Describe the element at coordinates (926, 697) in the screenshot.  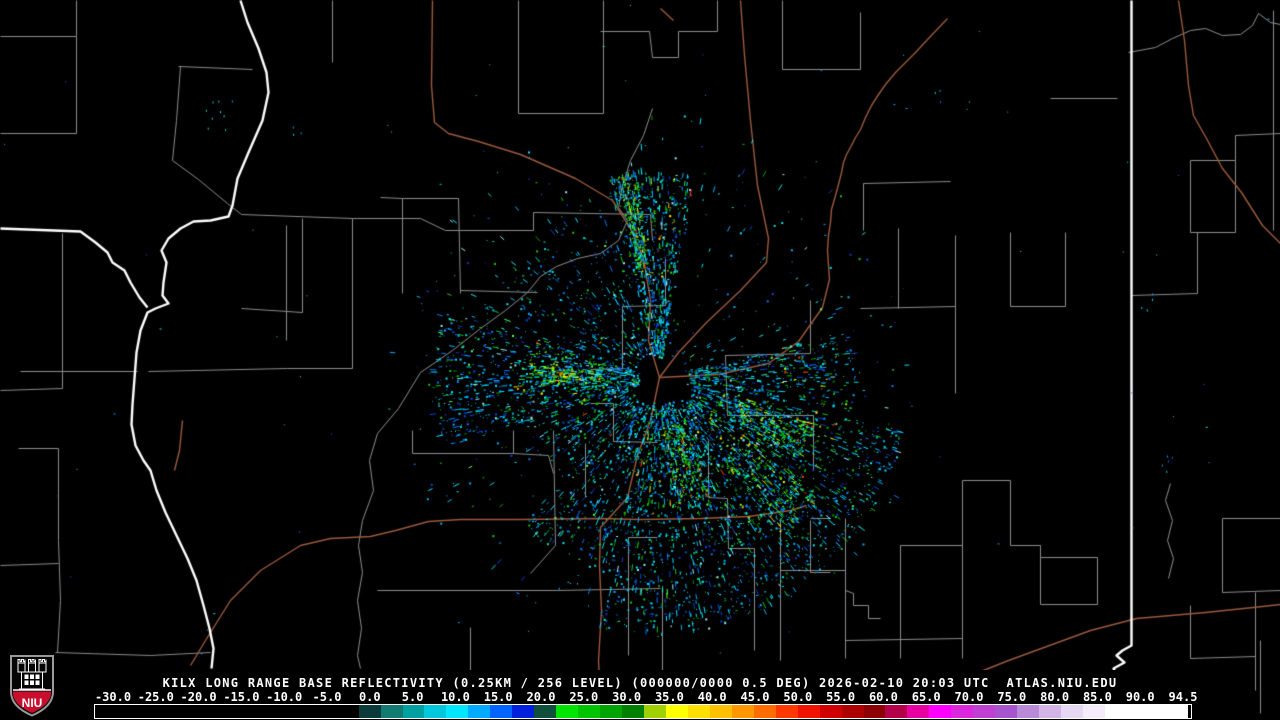
I see `colorbar-label: 65.0` at that location.